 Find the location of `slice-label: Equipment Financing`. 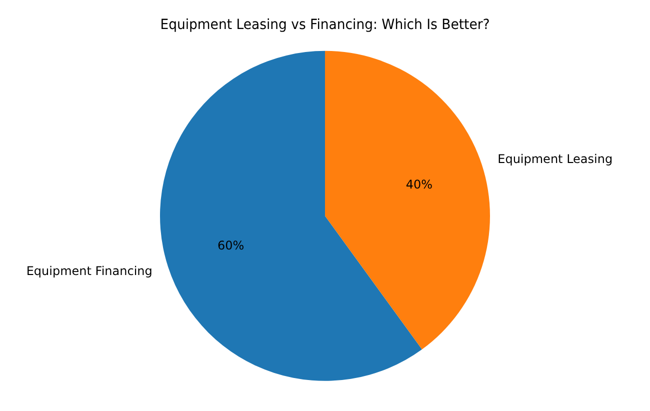

slice-label: Equipment Financing is located at coordinates (89, 271).